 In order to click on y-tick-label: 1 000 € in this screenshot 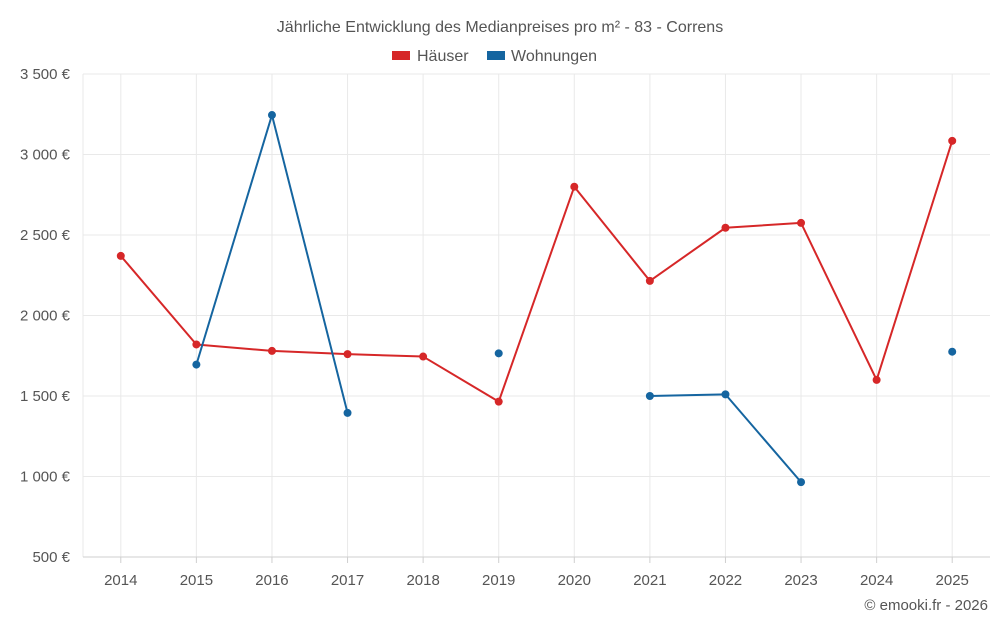, I will do `click(45, 477)`.